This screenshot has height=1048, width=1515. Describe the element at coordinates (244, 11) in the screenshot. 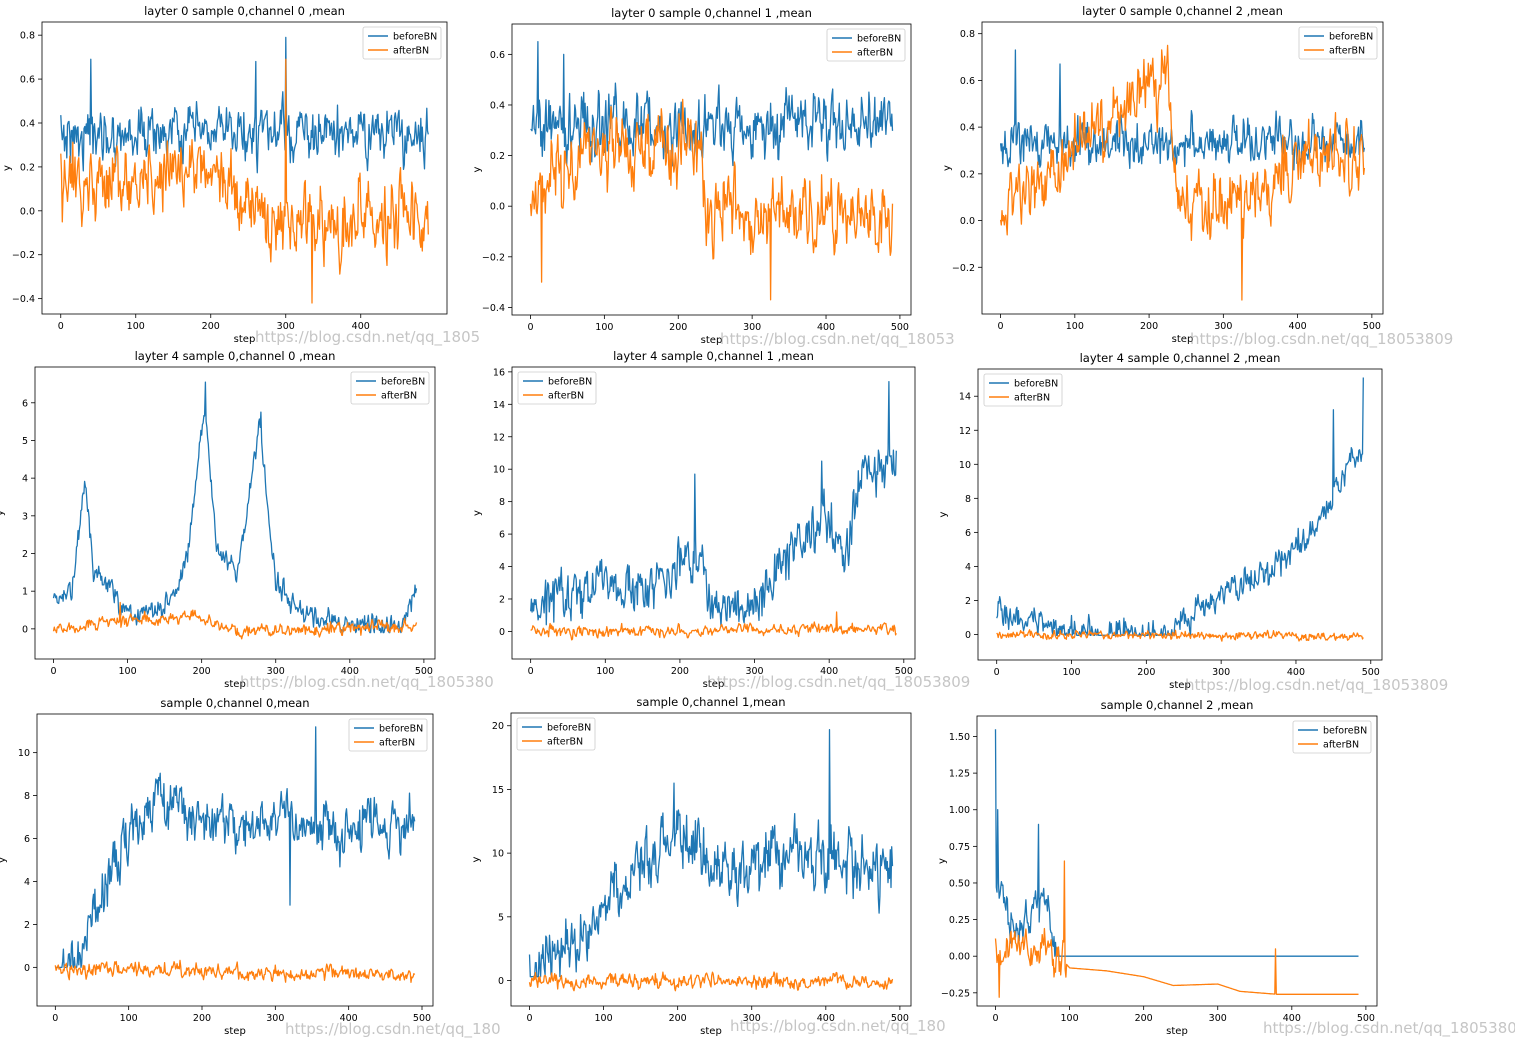

I see `chart-title: layter 0 sample 0,channel 0 ,mean` at that location.